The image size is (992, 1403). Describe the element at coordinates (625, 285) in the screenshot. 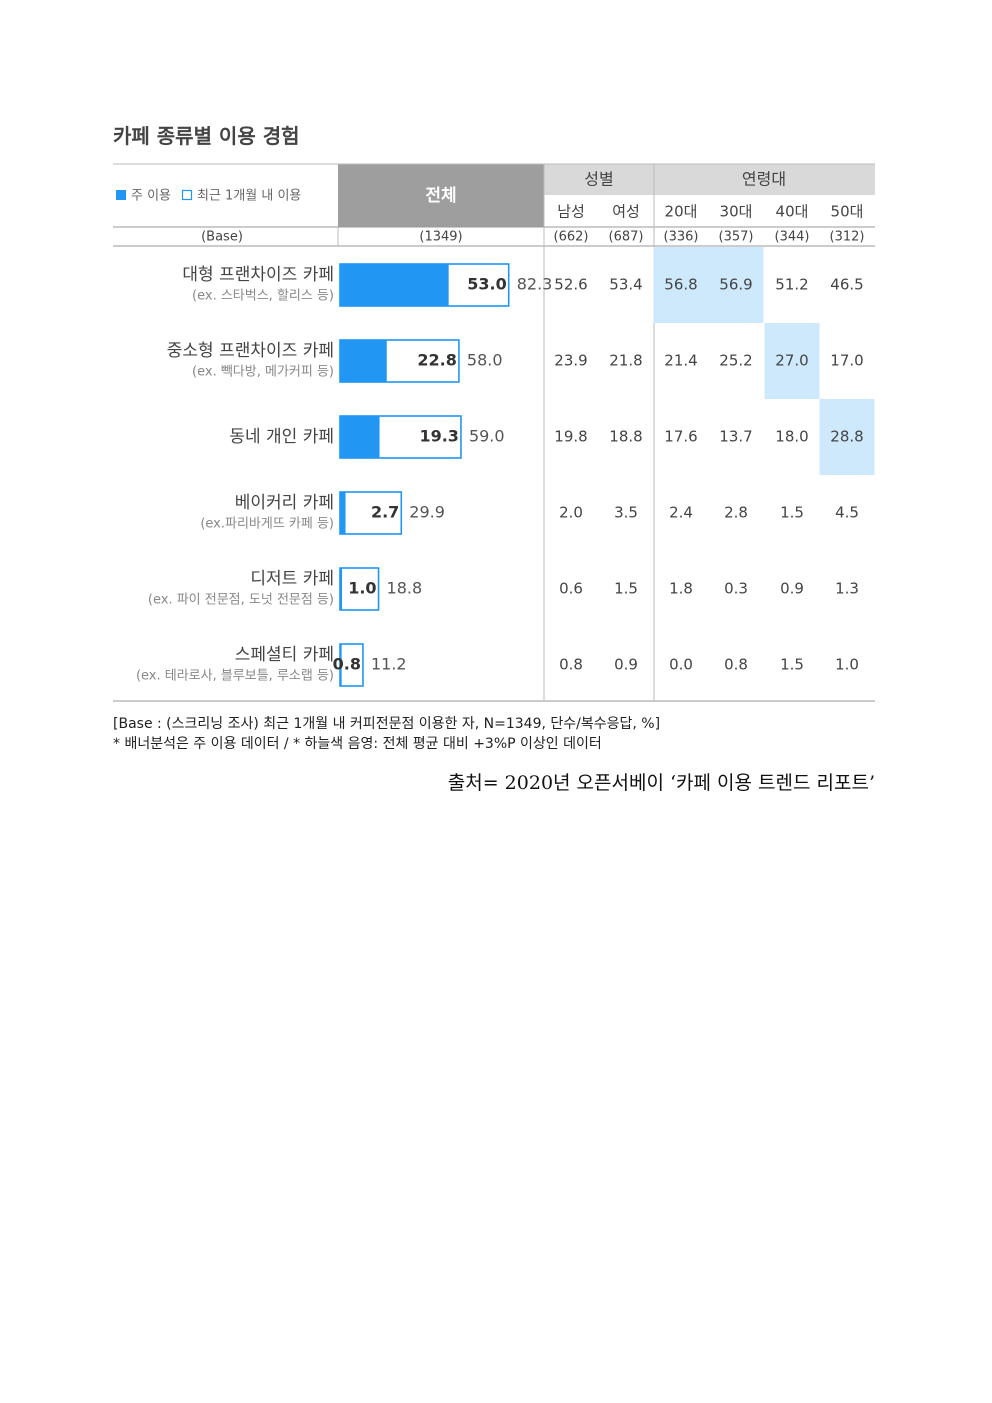

I see `cell-0-1: 53.4` at that location.